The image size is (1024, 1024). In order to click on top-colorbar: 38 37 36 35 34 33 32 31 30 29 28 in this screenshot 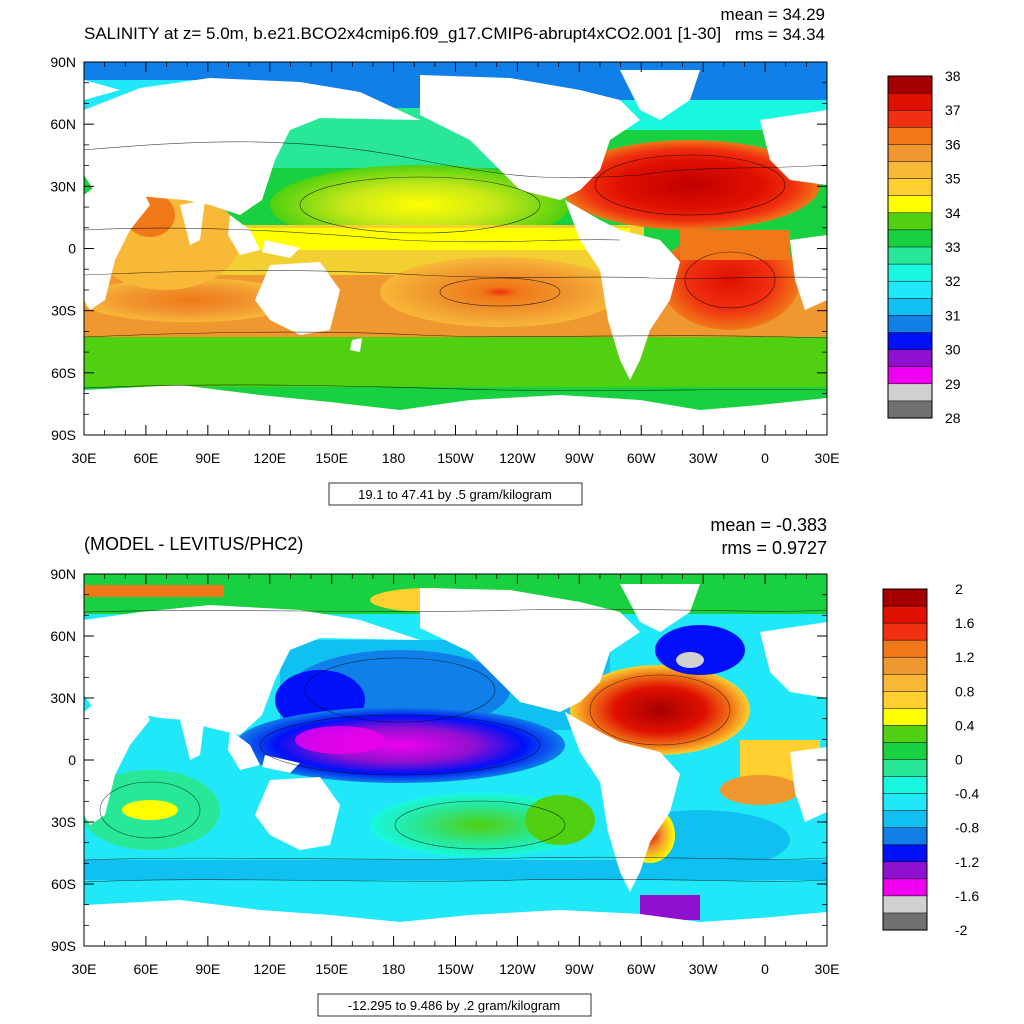, I will do `click(924, 247)`.